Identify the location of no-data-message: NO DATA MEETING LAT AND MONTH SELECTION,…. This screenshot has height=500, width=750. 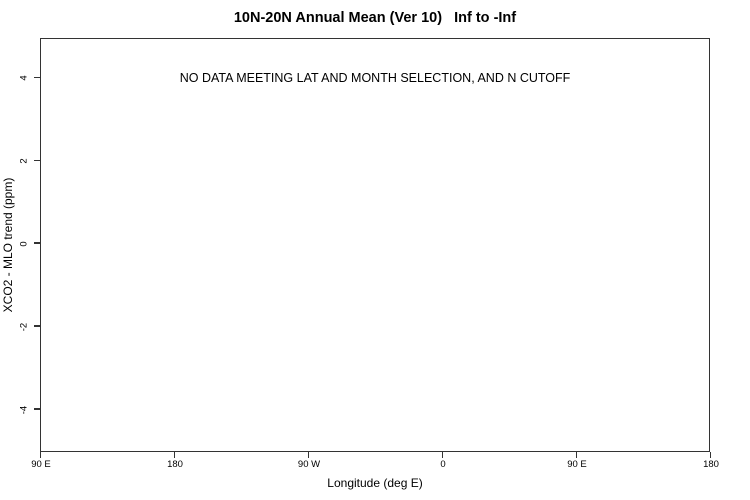
(375, 78).